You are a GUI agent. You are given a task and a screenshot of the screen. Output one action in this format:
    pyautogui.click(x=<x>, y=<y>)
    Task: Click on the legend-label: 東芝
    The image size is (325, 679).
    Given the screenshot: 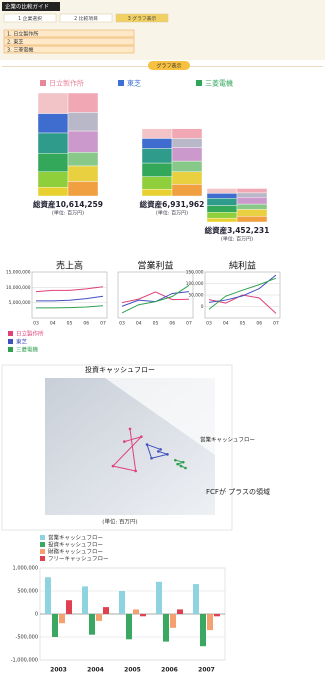 What is the action you would take?
    pyautogui.click(x=134, y=83)
    